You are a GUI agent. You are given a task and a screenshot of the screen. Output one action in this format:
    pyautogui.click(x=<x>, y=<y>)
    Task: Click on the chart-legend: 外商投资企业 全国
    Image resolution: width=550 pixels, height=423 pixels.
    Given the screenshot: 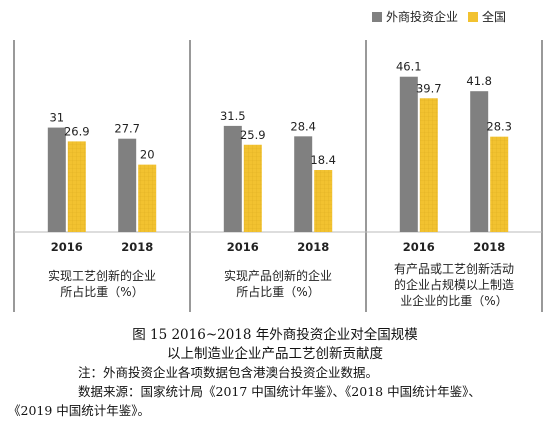 What is the action you would take?
    pyautogui.click(x=444, y=16)
    